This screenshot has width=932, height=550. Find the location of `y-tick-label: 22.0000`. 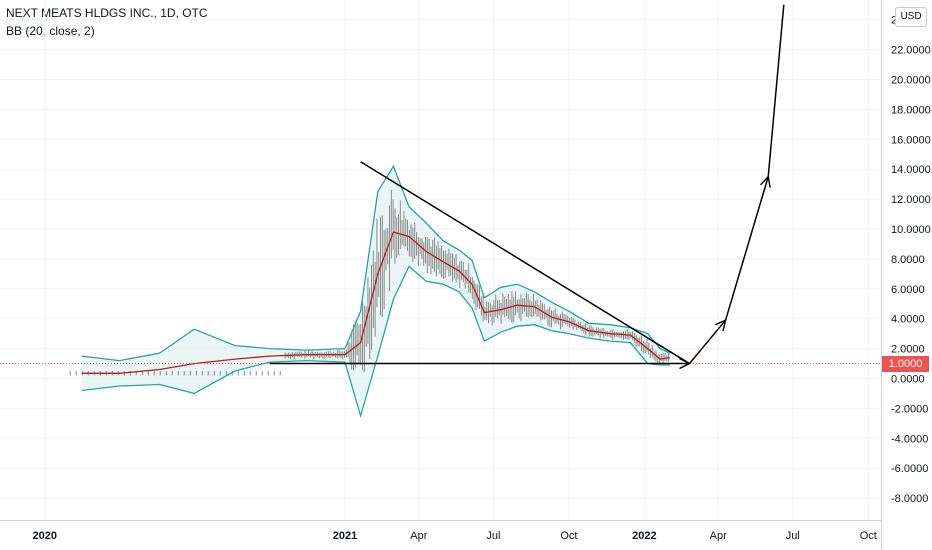

y-tick-label: 22.0000 is located at coordinates (911, 51).